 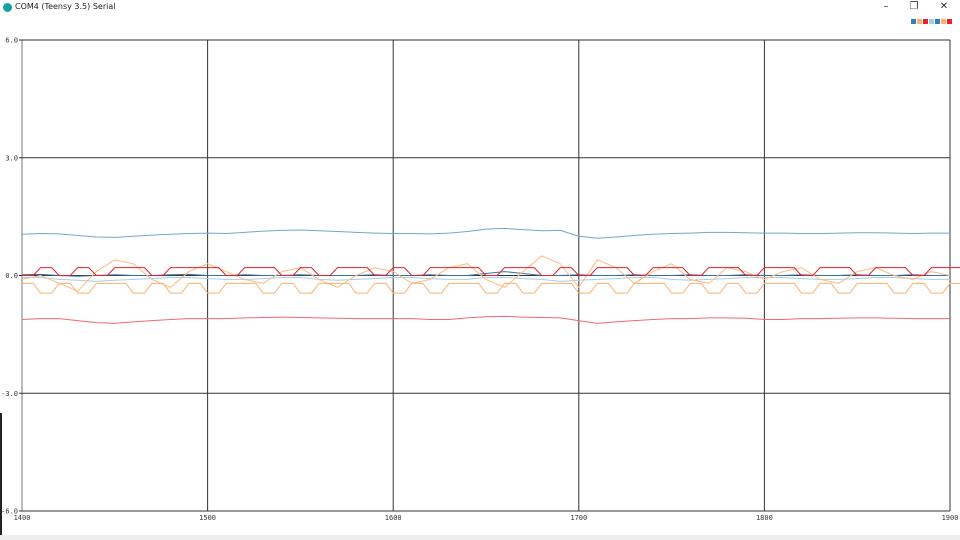 I want to click on x-tick-label: 1900, so click(x=950, y=518).